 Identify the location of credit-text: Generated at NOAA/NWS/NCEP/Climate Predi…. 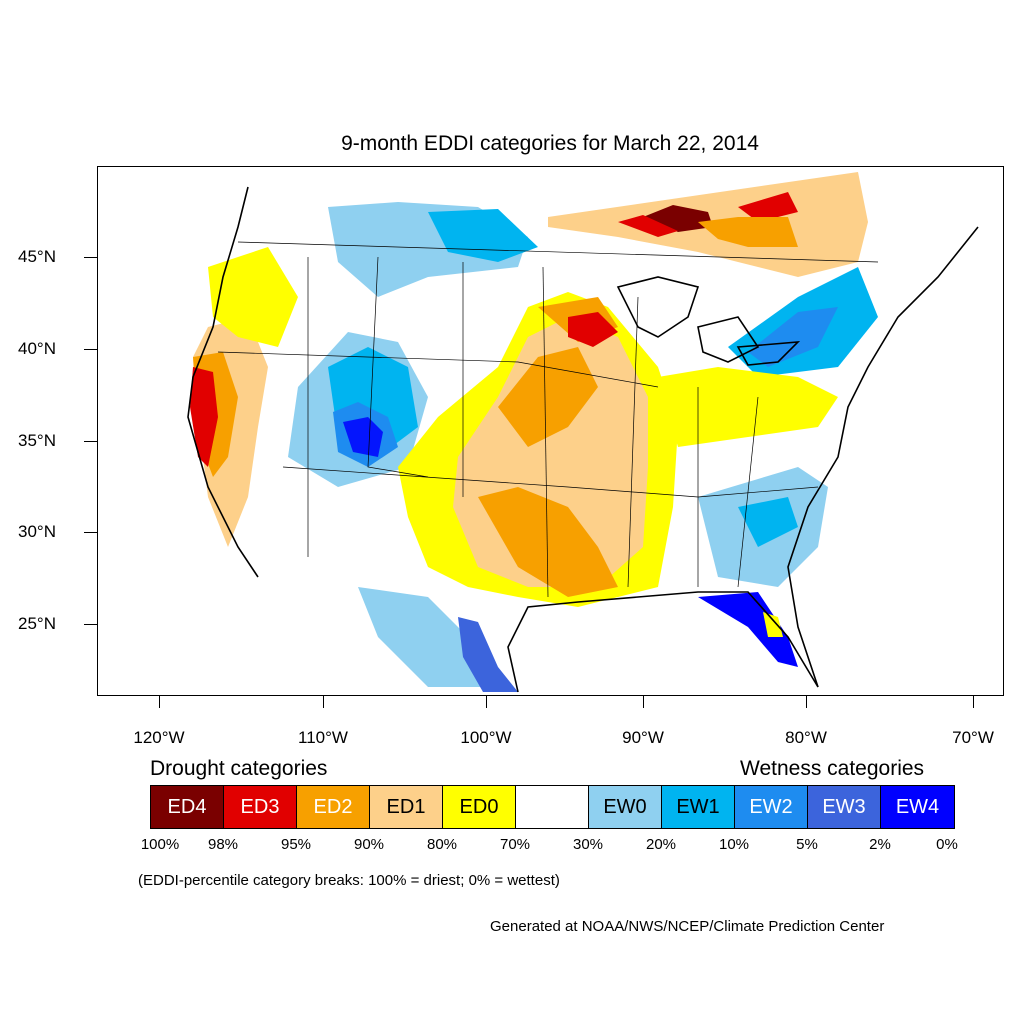
(687, 926).